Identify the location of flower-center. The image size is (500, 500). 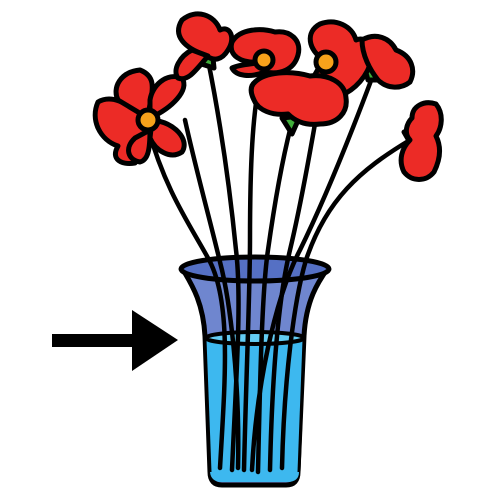
(298, 103).